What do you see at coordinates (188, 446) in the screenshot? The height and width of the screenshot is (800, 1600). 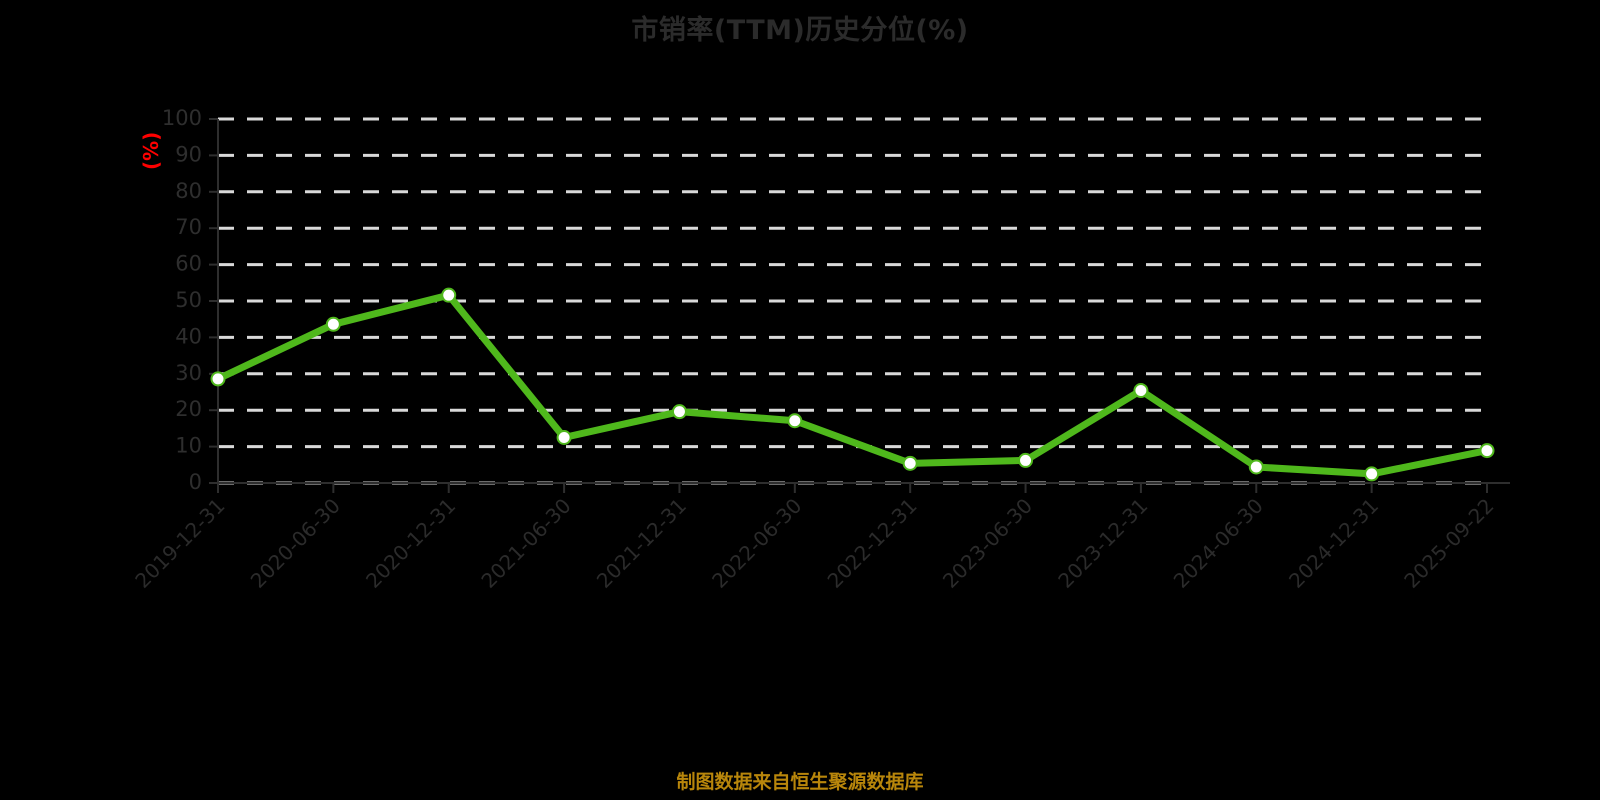 I see `y-axis-tick-label: 10` at bounding box center [188, 446].